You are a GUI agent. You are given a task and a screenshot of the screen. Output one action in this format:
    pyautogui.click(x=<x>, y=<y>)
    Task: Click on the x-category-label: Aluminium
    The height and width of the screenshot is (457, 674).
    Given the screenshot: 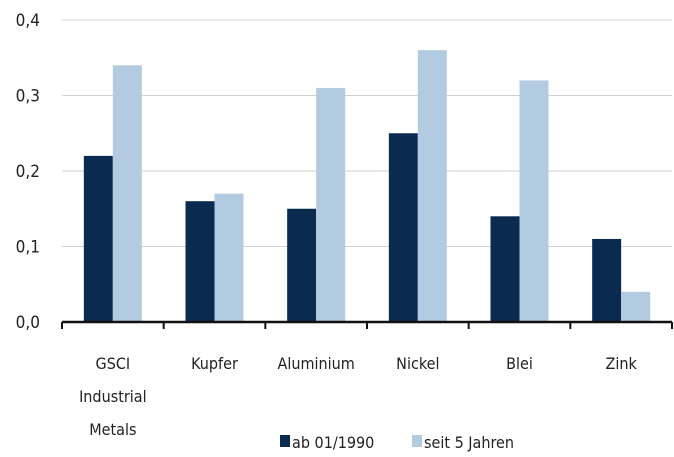 What is the action you would take?
    pyautogui.click(x=316, y=363)
    